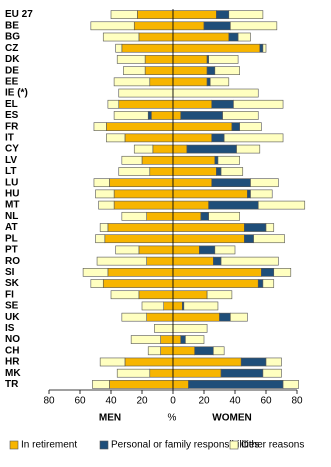  Describe the element at coordinates (12, 339) in the screenshot. I see `y-tick-label: NO` at that location.